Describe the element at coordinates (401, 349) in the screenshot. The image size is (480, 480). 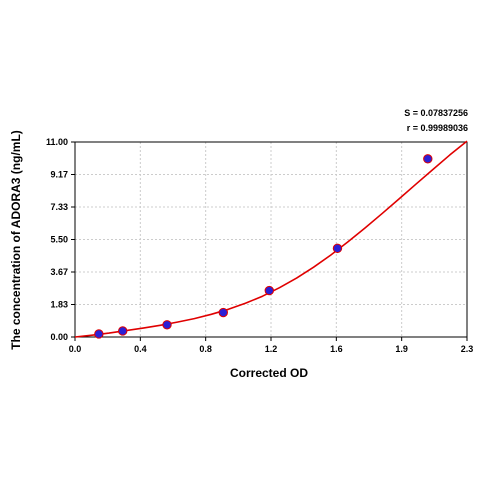
I see `x-tick-label: 1.9` at that location.